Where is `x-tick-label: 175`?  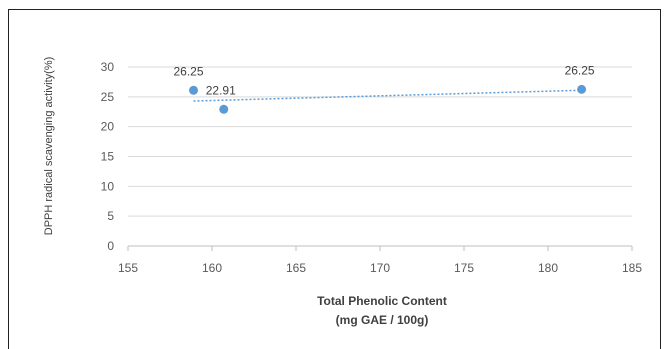
x-tick-label: 175 is located at coordinates (464, 268).